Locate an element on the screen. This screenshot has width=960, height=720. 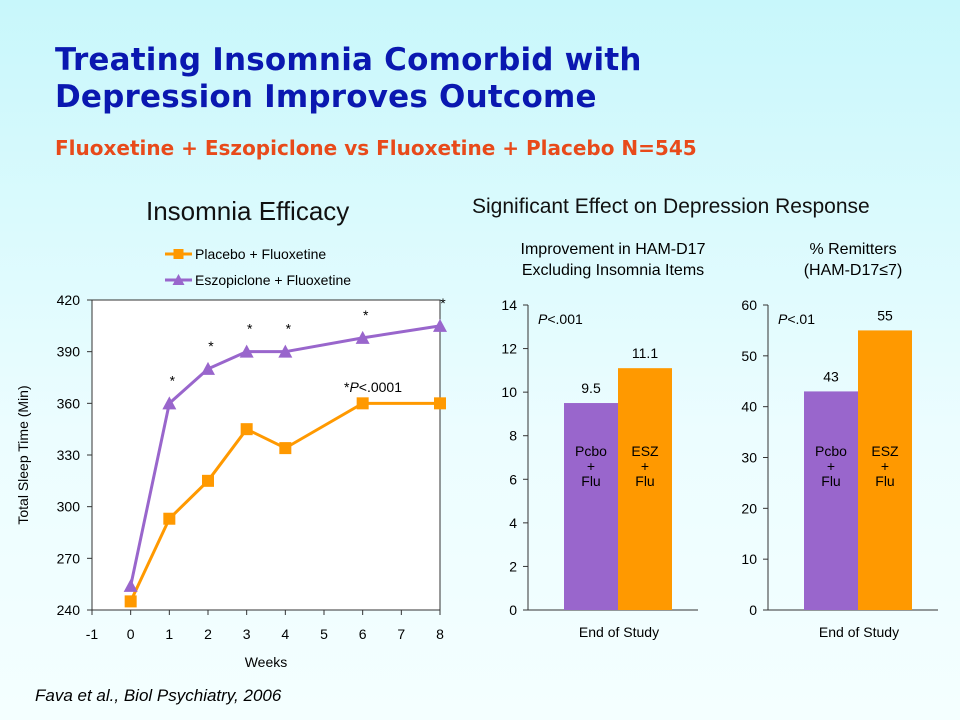
hamd-y-tick-label-1: 2 is located at coordinates (513, 566).